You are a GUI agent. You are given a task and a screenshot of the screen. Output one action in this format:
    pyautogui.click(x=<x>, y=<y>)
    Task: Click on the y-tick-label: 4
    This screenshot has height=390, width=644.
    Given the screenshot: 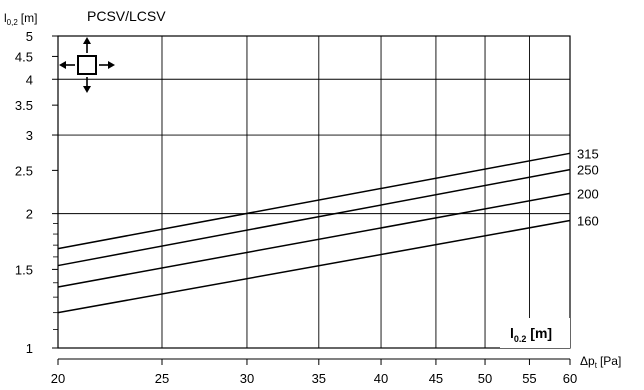 What is the action you would take?
    pyautogui.click(x=29, y=79)
    